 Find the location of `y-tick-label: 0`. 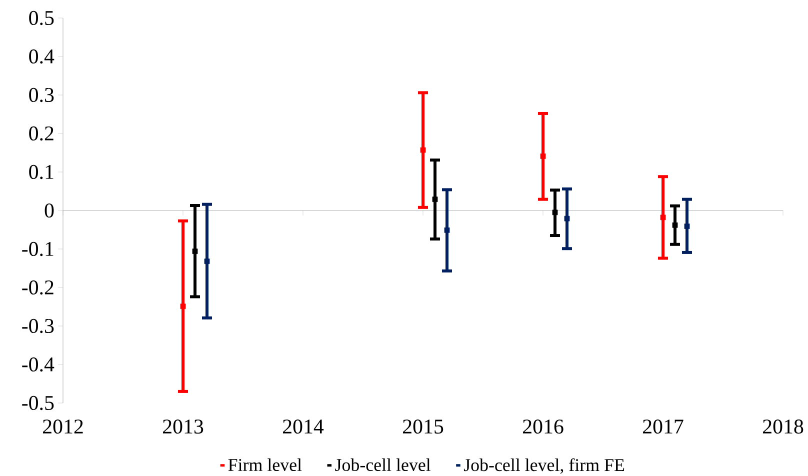

y-tick-label: 0 is located at coordinates (49, 210).